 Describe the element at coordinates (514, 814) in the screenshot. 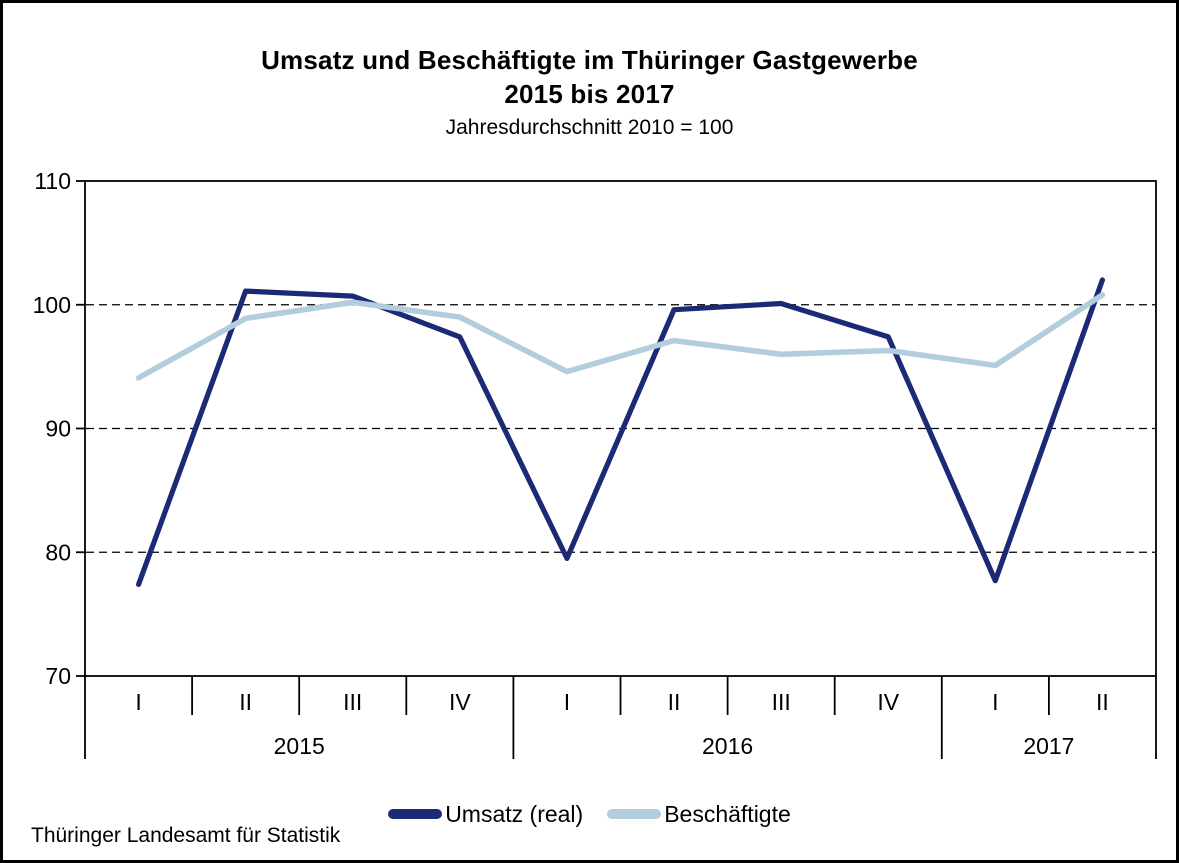

I see `legend-label-umsatz: Umsatz (real)` at that location.